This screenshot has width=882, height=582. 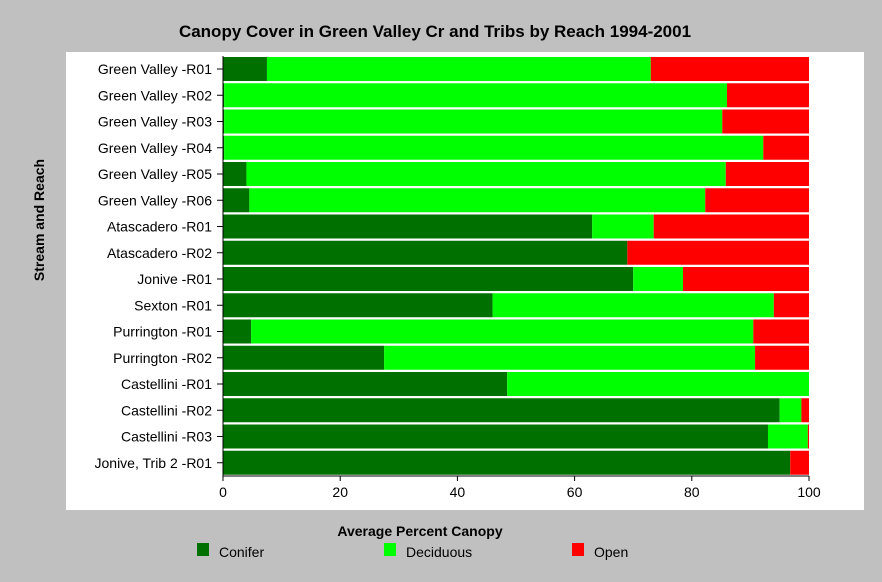 I want to click on category-label: Jonive, Trib 2 -R01, so click(x=154, y=463).